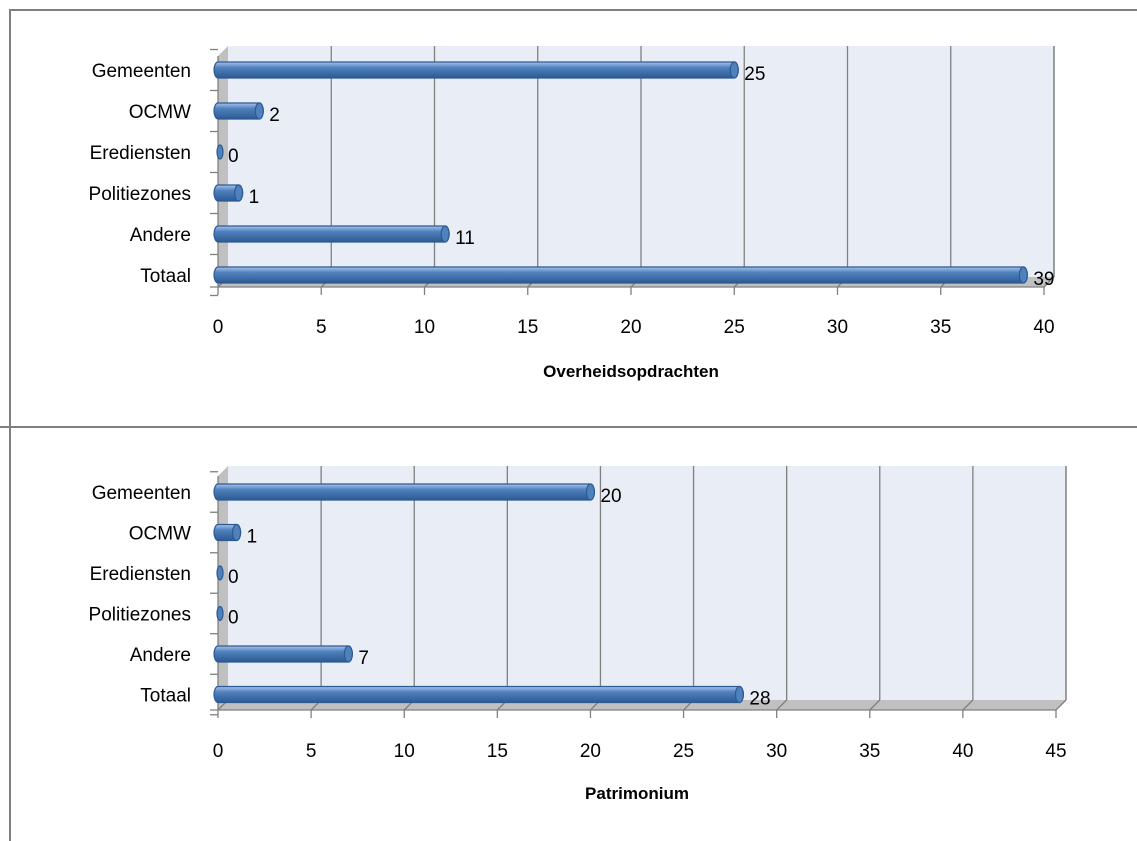  What do you see at coordinates (1055, 751) in the screenshot?
I see `x-tick-label: 45` at bounding box center [1055, 751].